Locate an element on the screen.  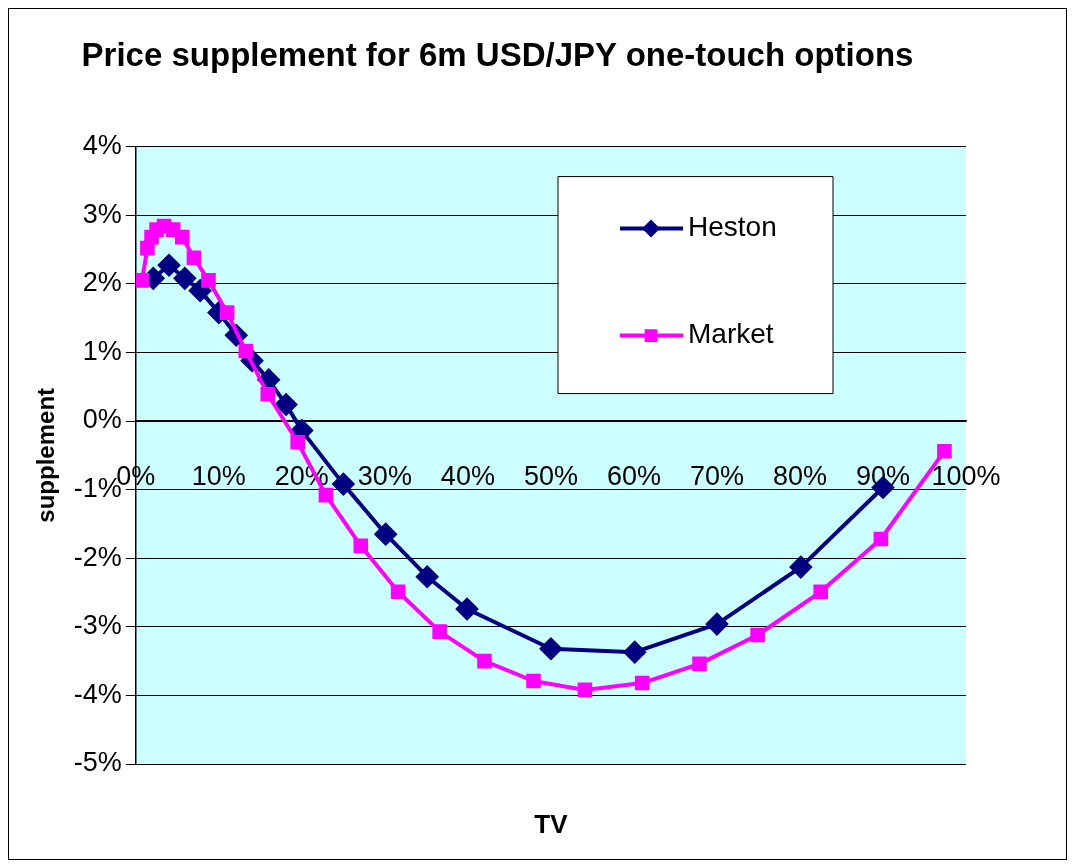
y-tick-label: -5% is located at coordinates (97, 762).